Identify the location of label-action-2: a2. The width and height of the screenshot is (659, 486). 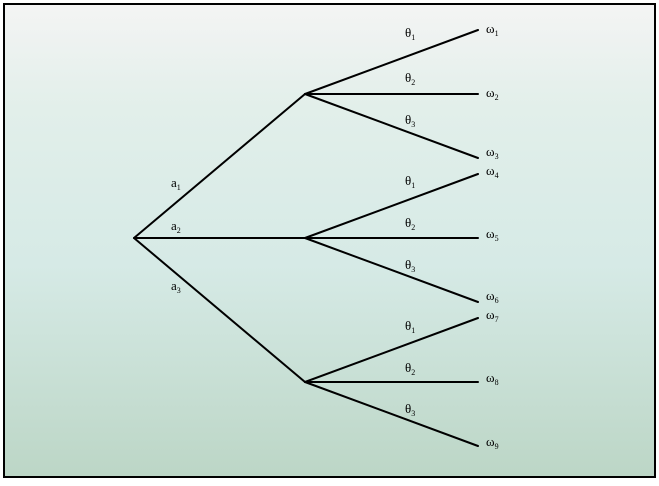
(176, 226).